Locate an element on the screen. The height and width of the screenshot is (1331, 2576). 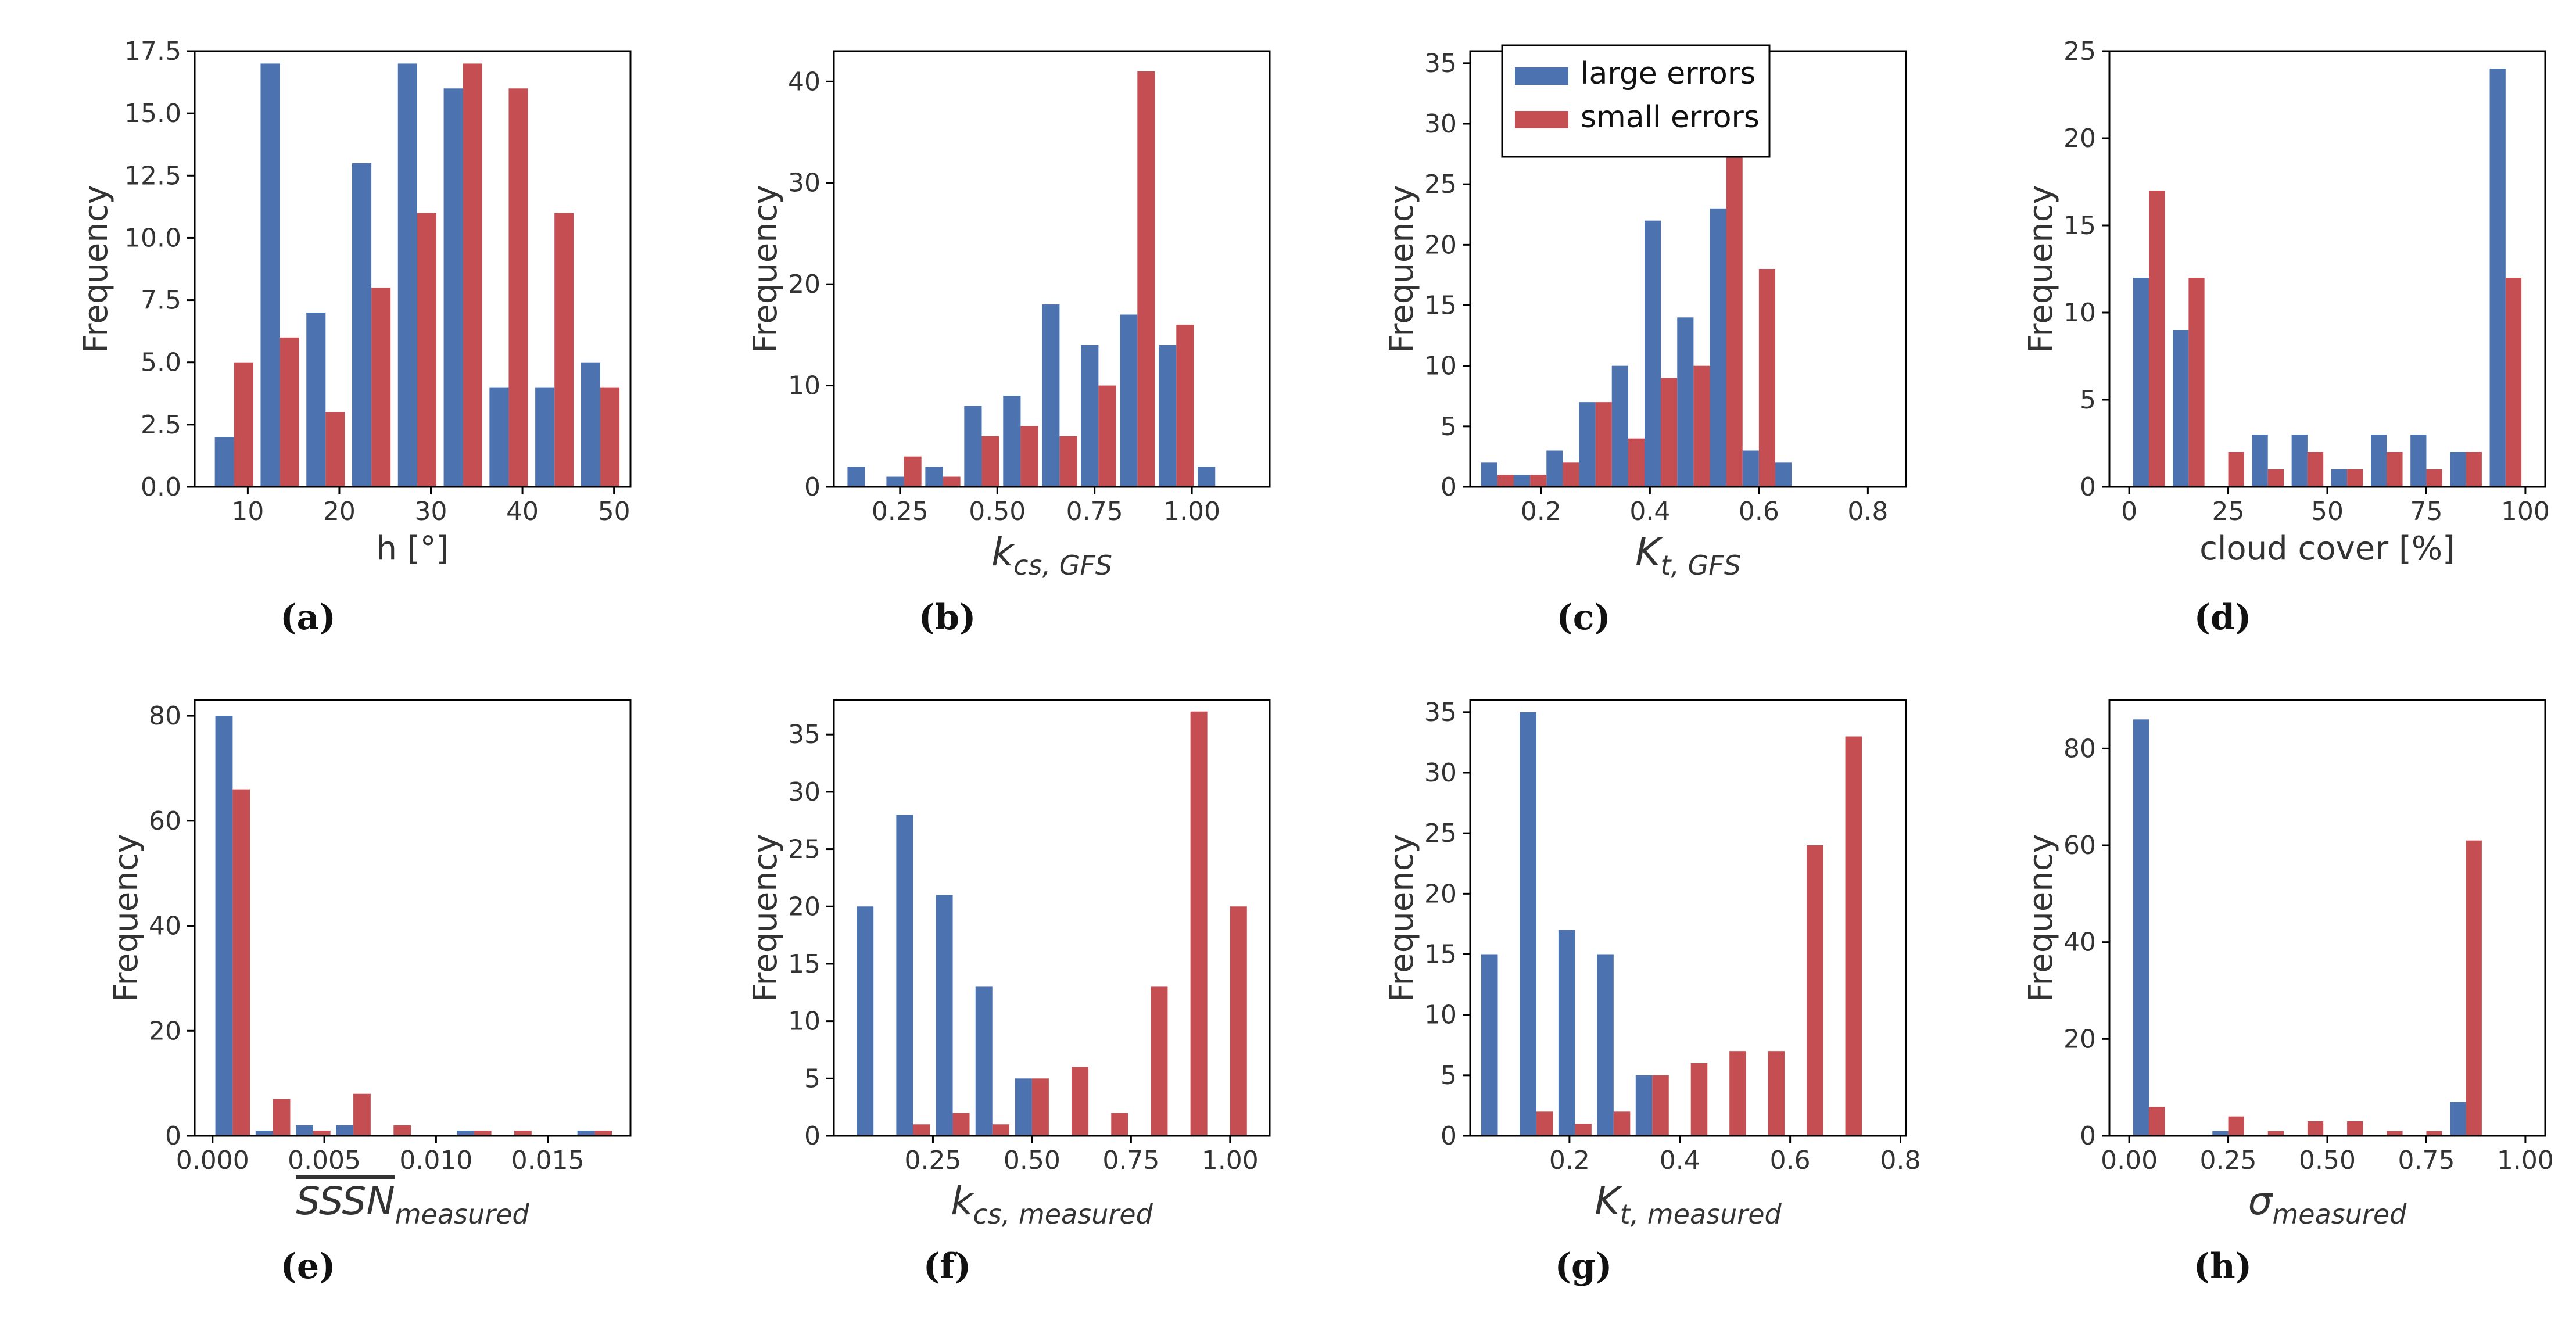
x-tick-label: 75 is located at coordinates (2426, 511).